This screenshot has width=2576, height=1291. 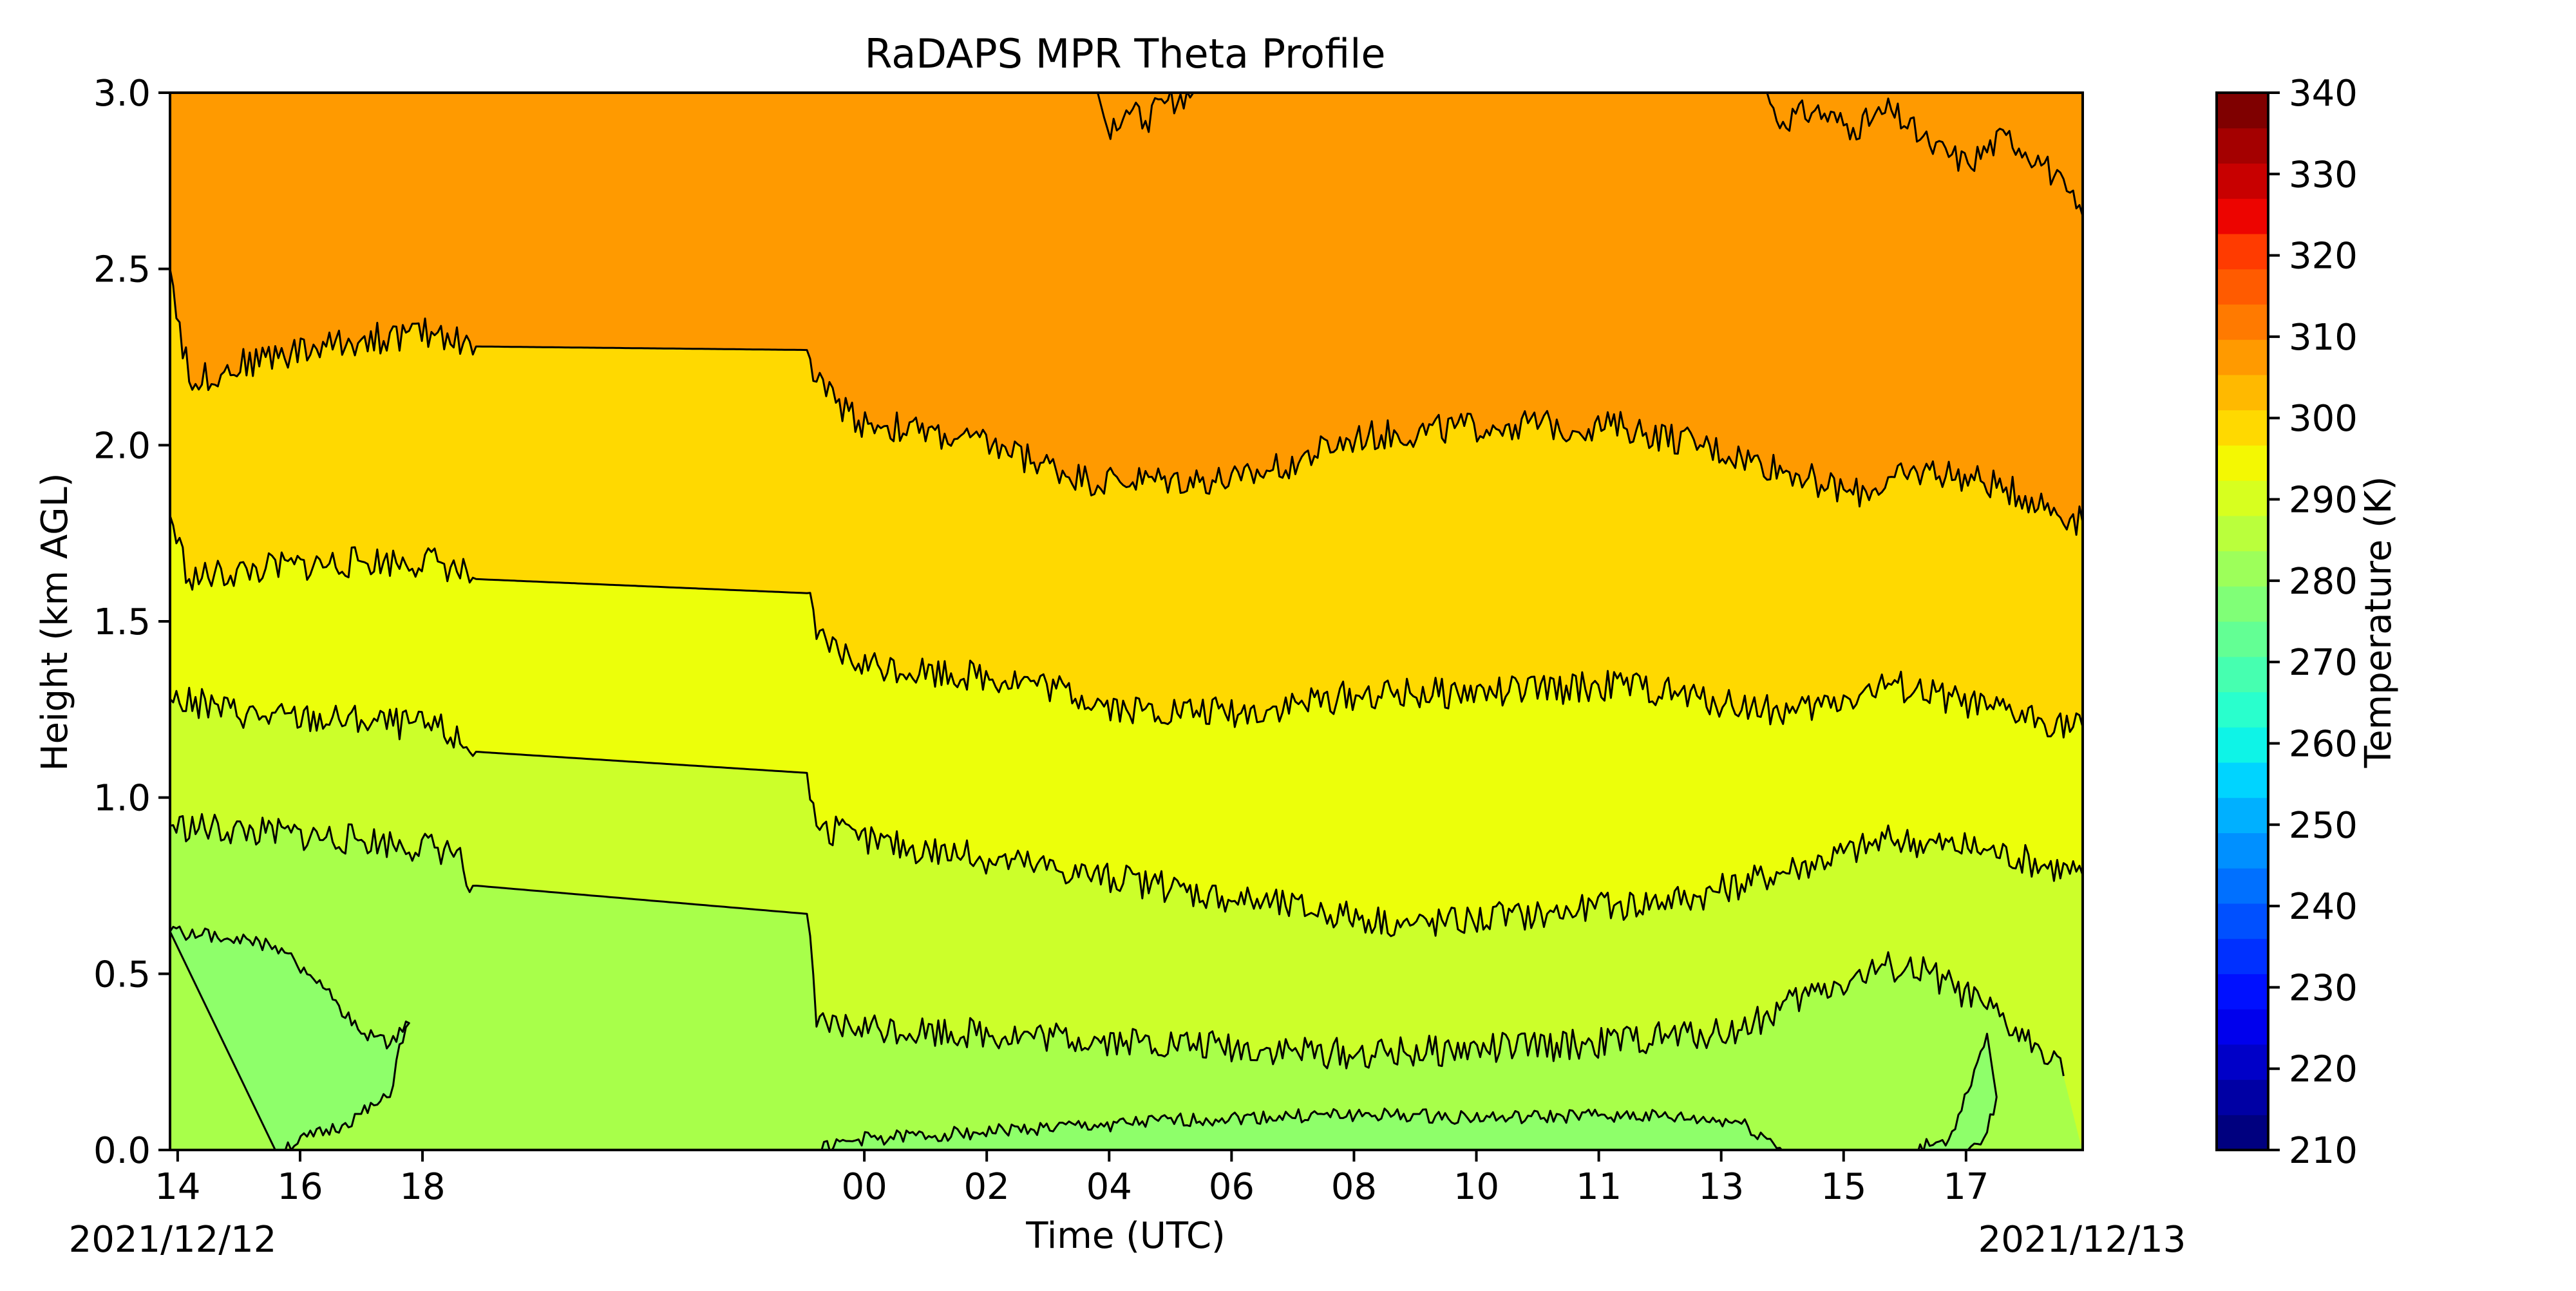 What do you see at coordinates (422, 1187) in the screenshot?
I see `x-tick-label: 18` at bounding box center [422, 1187].